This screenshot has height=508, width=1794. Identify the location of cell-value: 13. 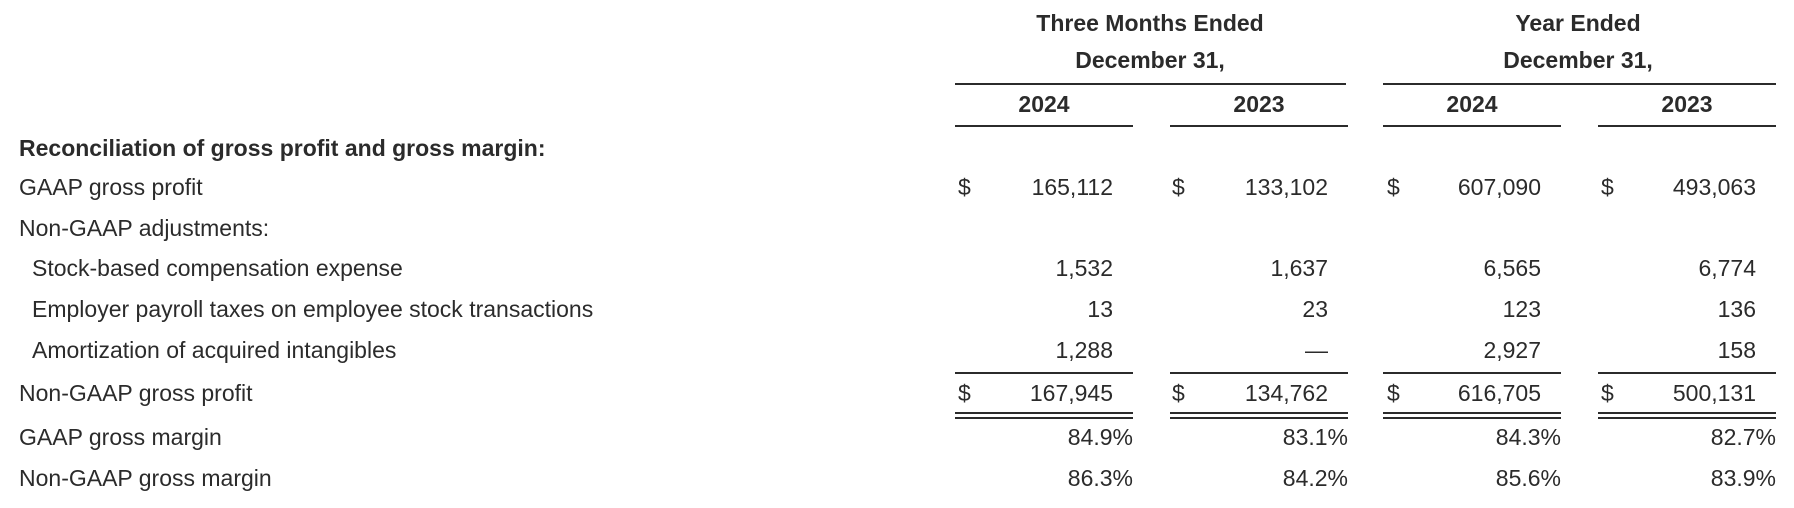
(1100, 309).